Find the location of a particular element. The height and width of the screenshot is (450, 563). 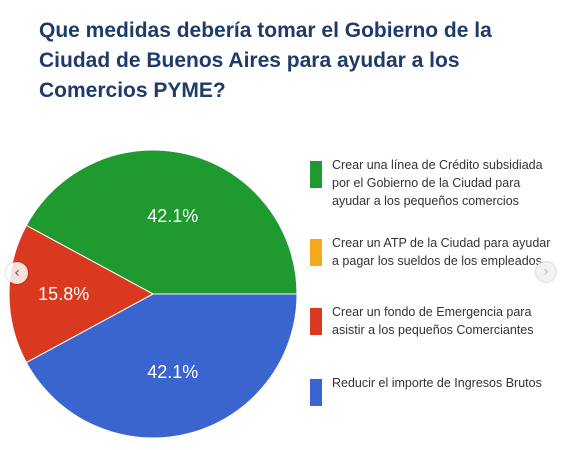

pie-slice is located at coordinates (81, 294).